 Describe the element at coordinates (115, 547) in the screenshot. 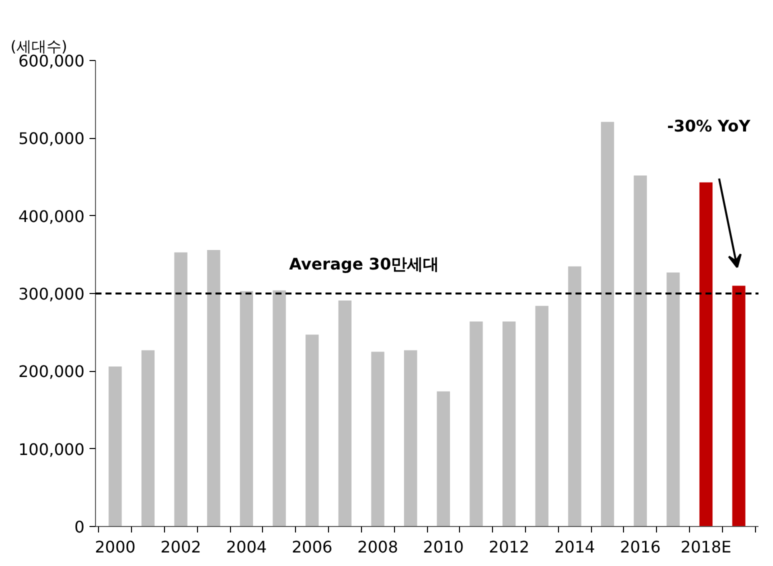

I see `x-tick-label: 2000` at that location.